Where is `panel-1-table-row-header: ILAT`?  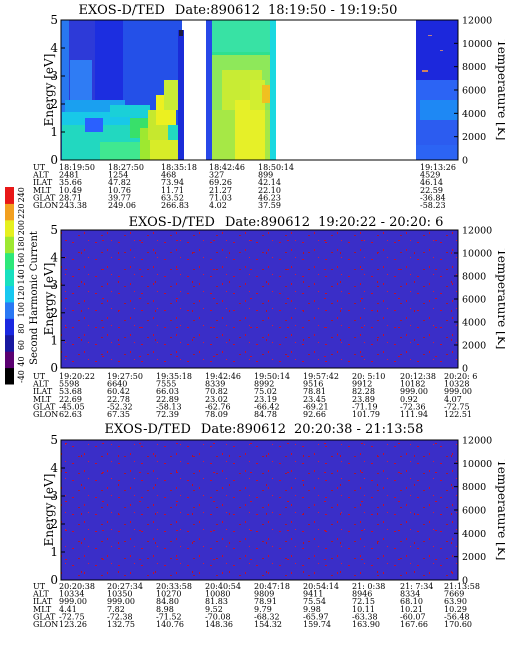
panel-1-table-row-header: ILAT is located at coordinates (43, 182).